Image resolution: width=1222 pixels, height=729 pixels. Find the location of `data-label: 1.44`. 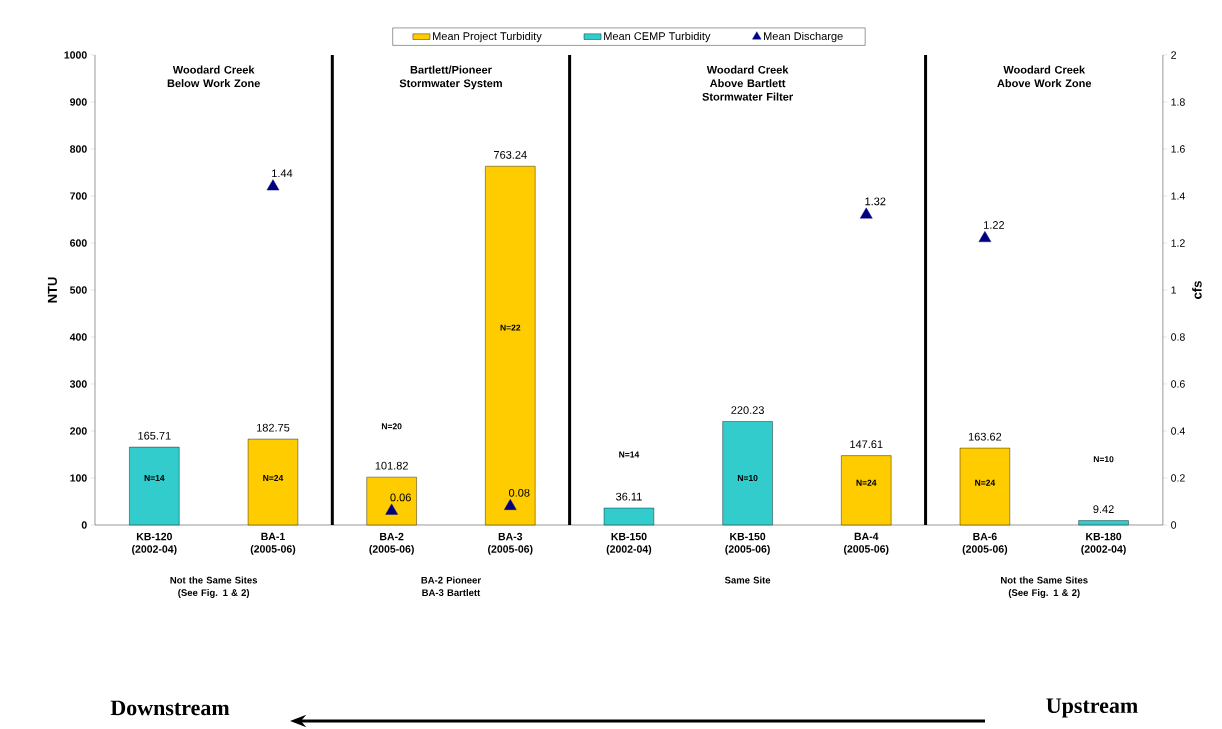

data-label: 1.44 is located at coordinates (282, 173).